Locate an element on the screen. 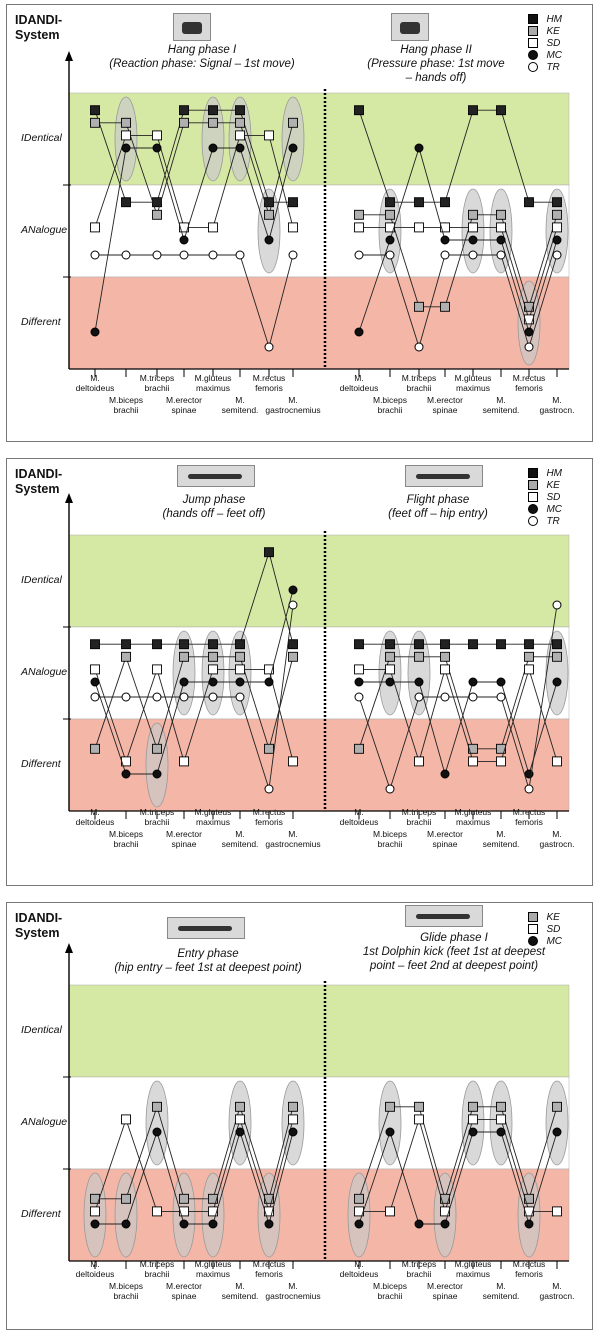 The image size is (597, 1334). legend-item-mc: MC is located at coordinates (545, 509).